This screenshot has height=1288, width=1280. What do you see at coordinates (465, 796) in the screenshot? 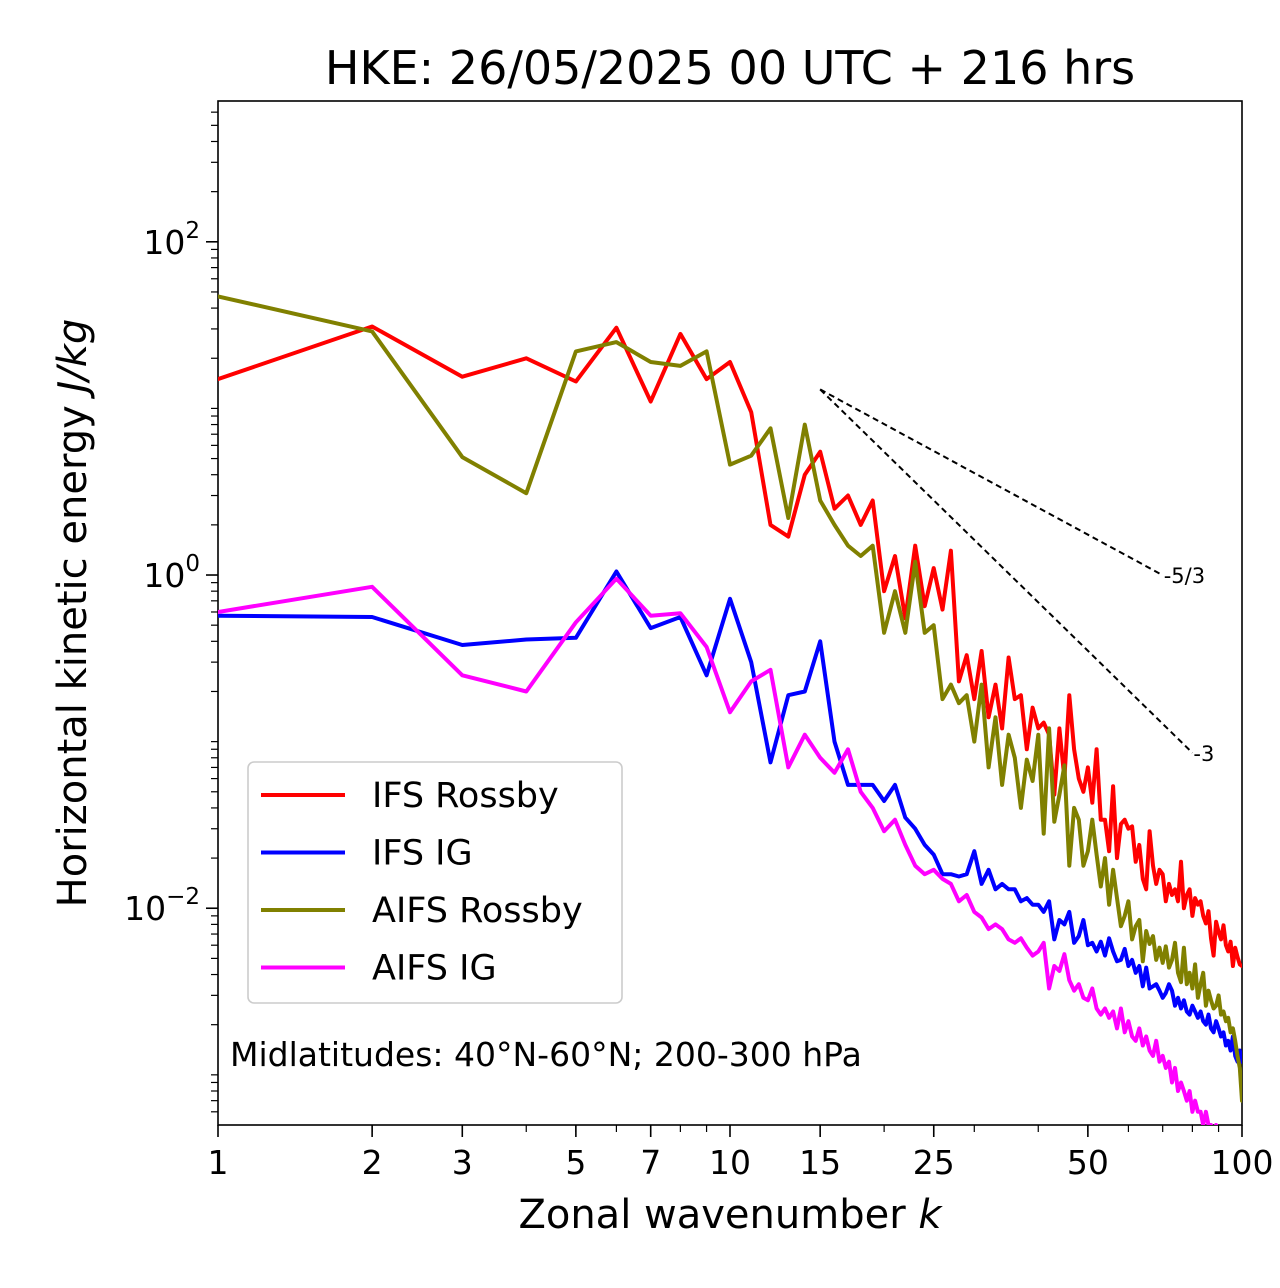
I see `legend-label: IFS Rossby` at bounding box center [465, 796].